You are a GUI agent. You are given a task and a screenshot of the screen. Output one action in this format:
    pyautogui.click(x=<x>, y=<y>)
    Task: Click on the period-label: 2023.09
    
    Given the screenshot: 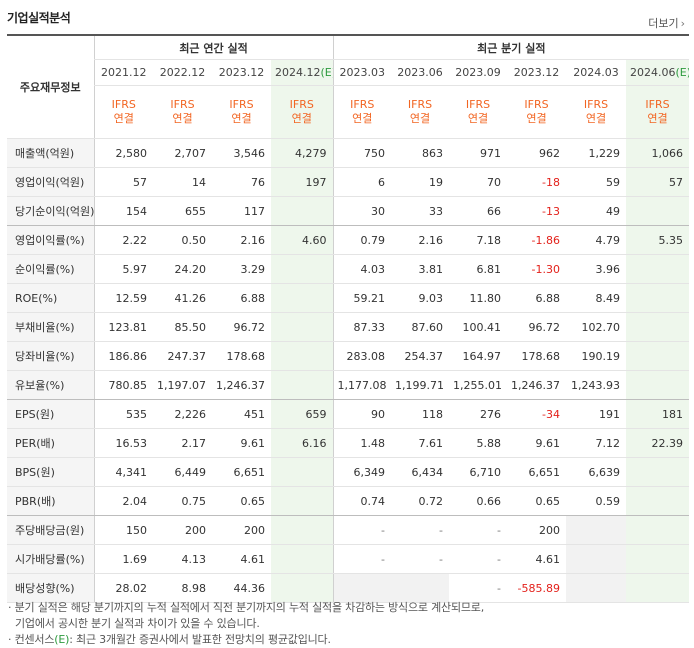 What is the action you would take?
    pyautogui.click(x=478, y=72)
    